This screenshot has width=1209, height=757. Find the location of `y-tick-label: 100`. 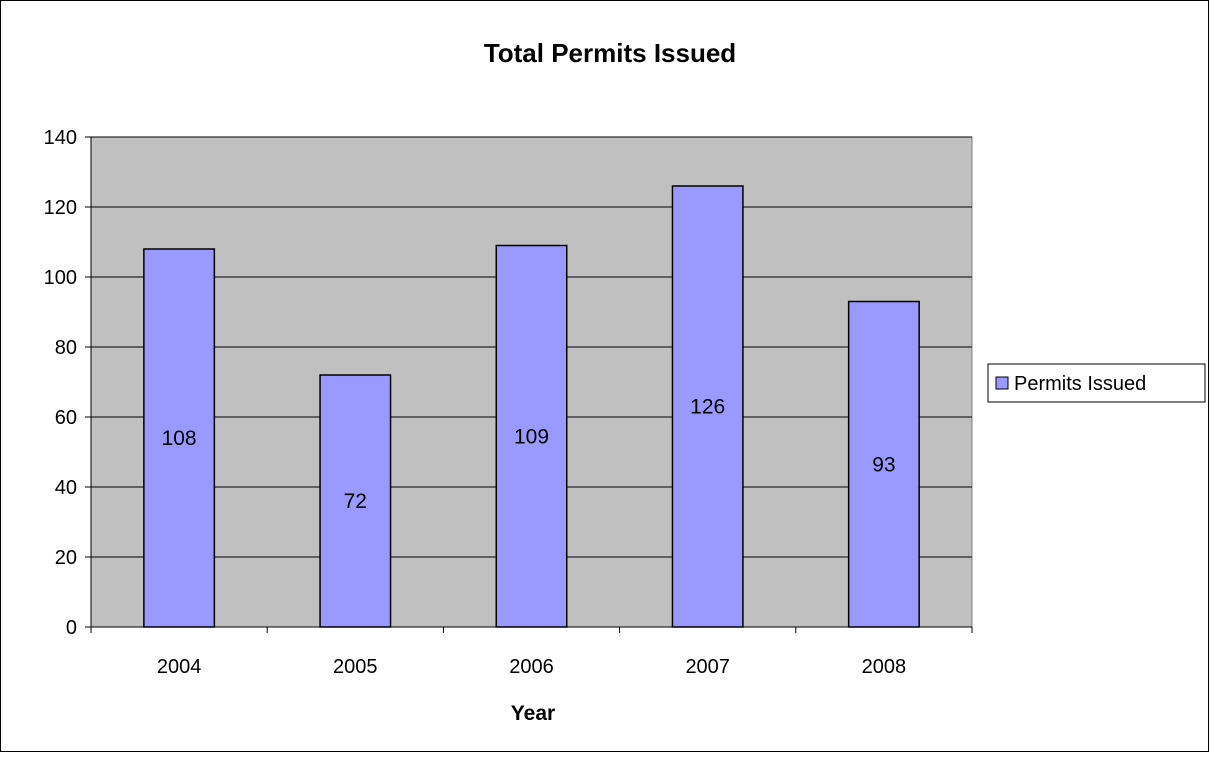

y-tick-label: 100 is located at coordinates (60, 278).